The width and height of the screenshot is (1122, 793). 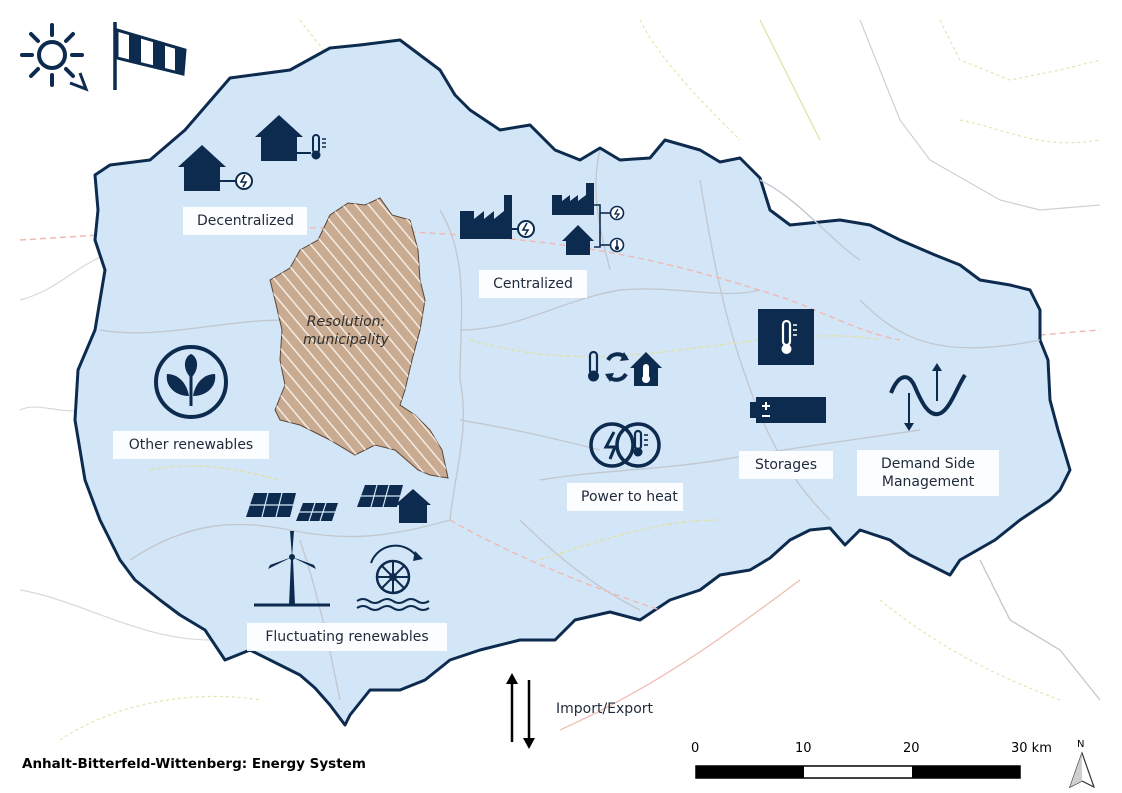 What do you see at coordinates (605, 709) in the screenshot?
I see `label-import-export: Import/Export` at bounding box center [605, 709].